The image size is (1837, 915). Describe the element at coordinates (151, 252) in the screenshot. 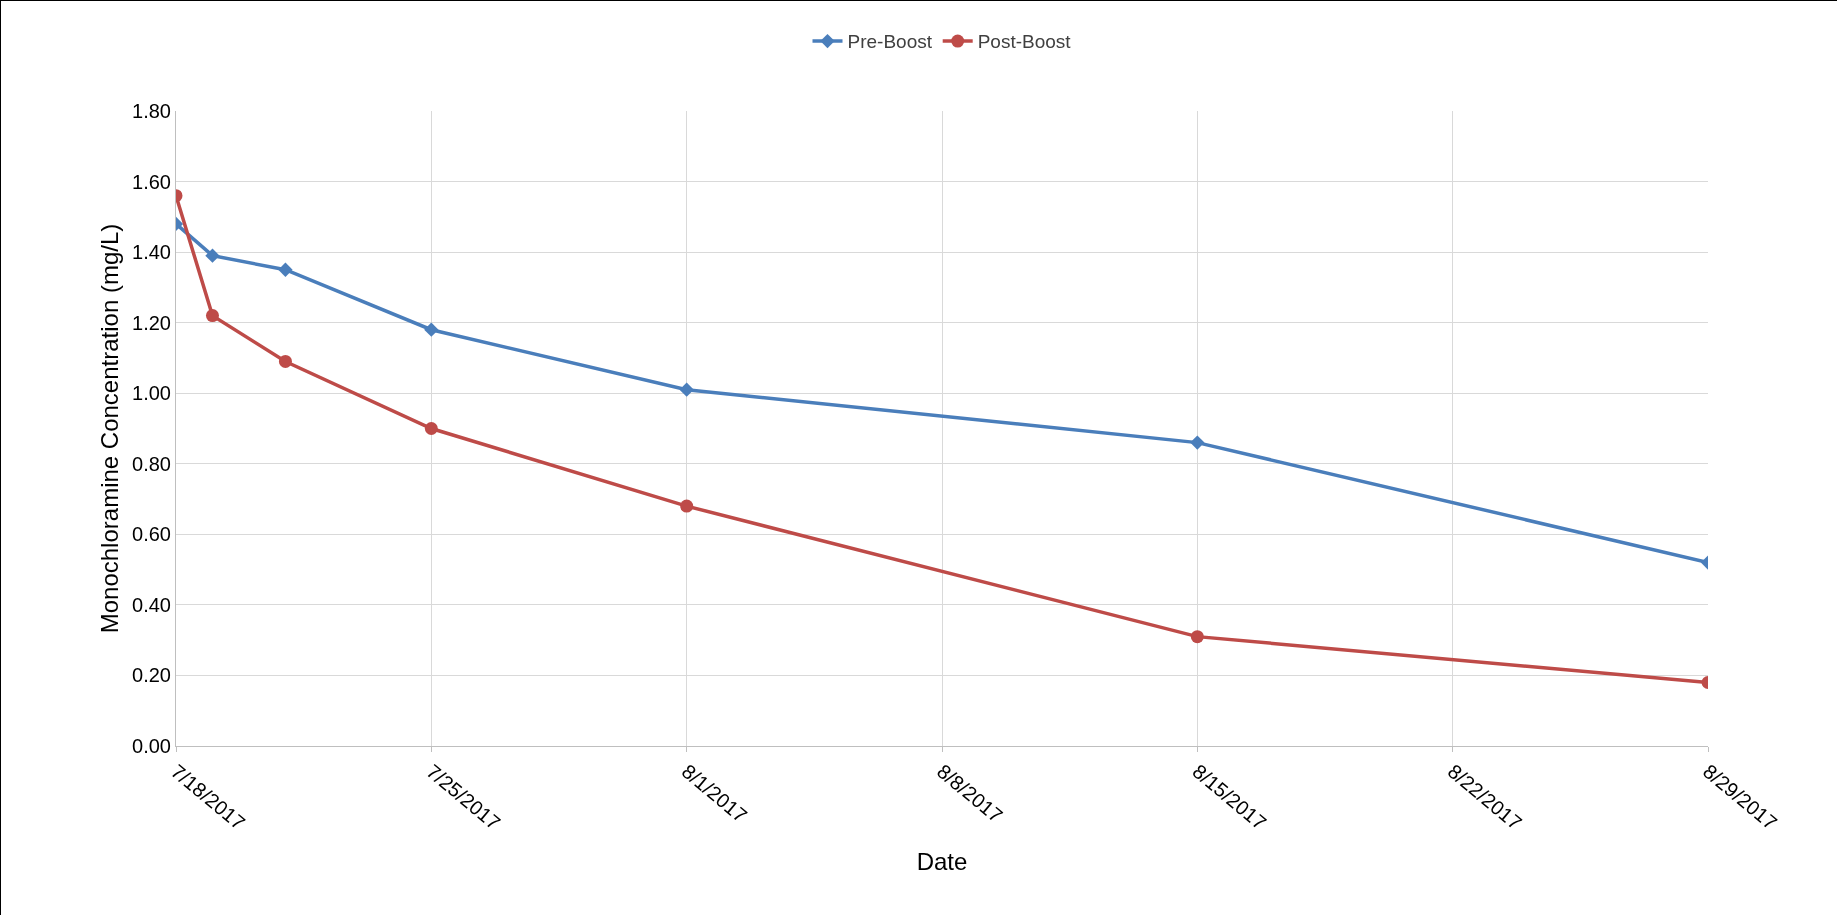

I see `y-tick-label: 1.40` at that location.